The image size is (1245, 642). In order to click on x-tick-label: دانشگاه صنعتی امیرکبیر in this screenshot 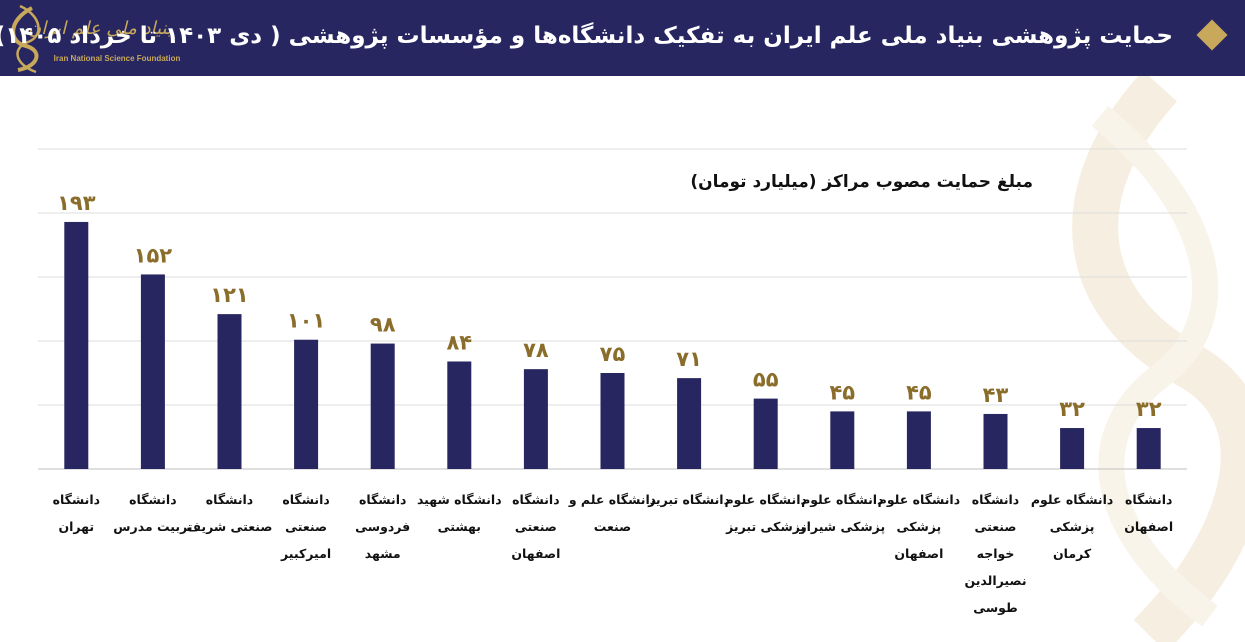, I will do `click(306, 526)`.